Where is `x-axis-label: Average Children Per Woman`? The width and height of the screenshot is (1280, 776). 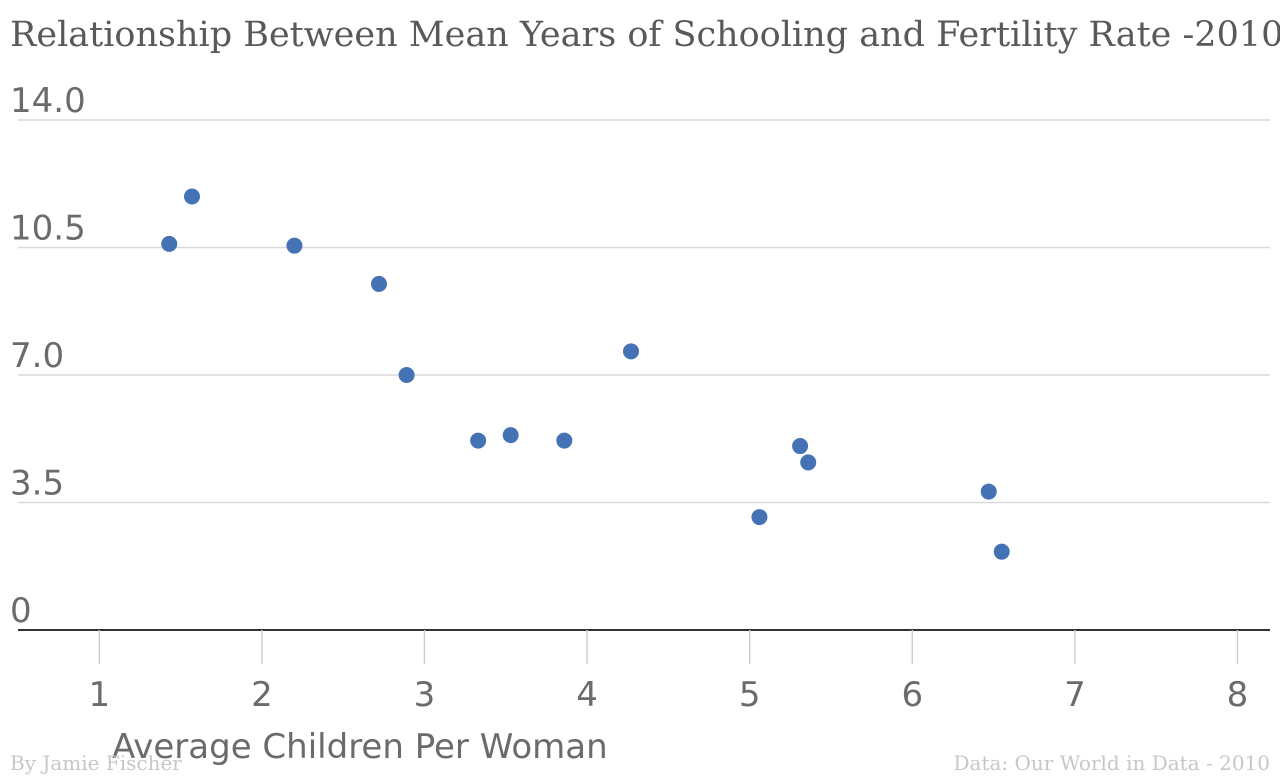 x-axis-label: Average Children Per Woman is located at coordinates (360, 747).